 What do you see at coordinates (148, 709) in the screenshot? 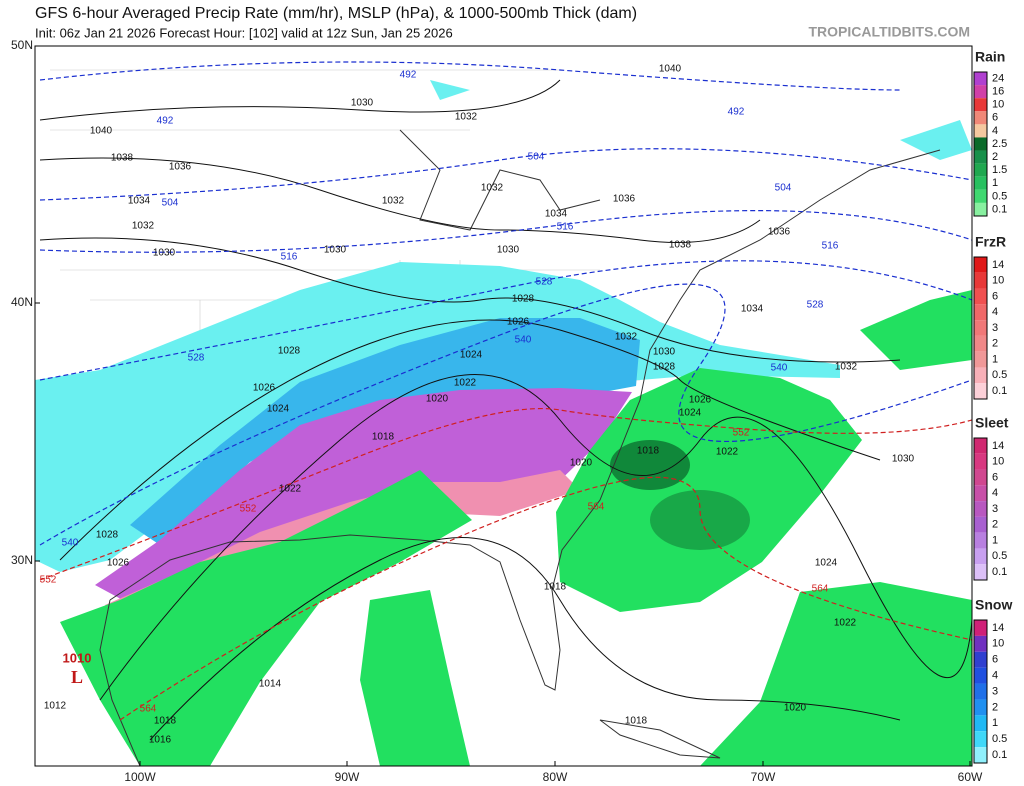
I see `thickness-label: 564` at bounding box center [148, 709].